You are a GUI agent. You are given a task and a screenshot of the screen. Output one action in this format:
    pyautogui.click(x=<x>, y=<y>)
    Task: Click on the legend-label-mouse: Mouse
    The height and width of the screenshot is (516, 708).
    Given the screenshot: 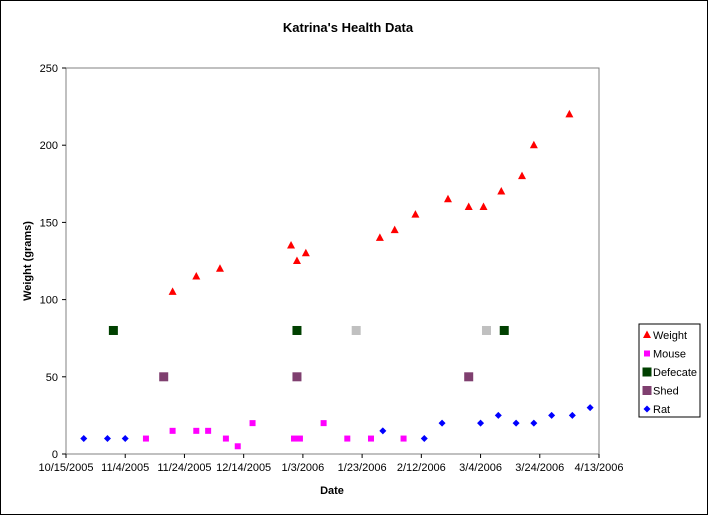 What is the action you would take?
    pyautogui.click(x=669, y=355)
    